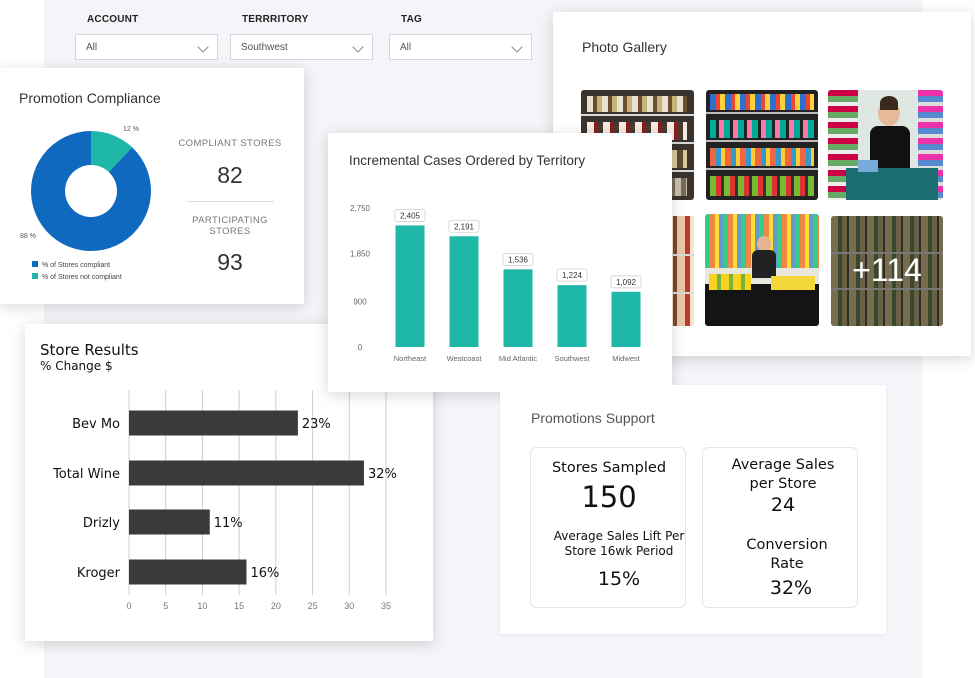 The width and height of the screenshot is (975, 678). What do you see at coordinates (467, 160) in the screenshot?
I see `territory-cases-title: Incremental Cases Ordered by Territory` at bounding box center [467, 160].